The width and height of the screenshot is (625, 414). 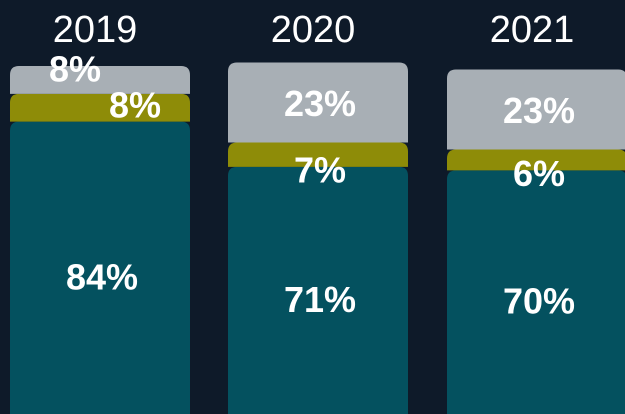 I want to click on x-tick-label: 2019, so click(x=95, y=30).